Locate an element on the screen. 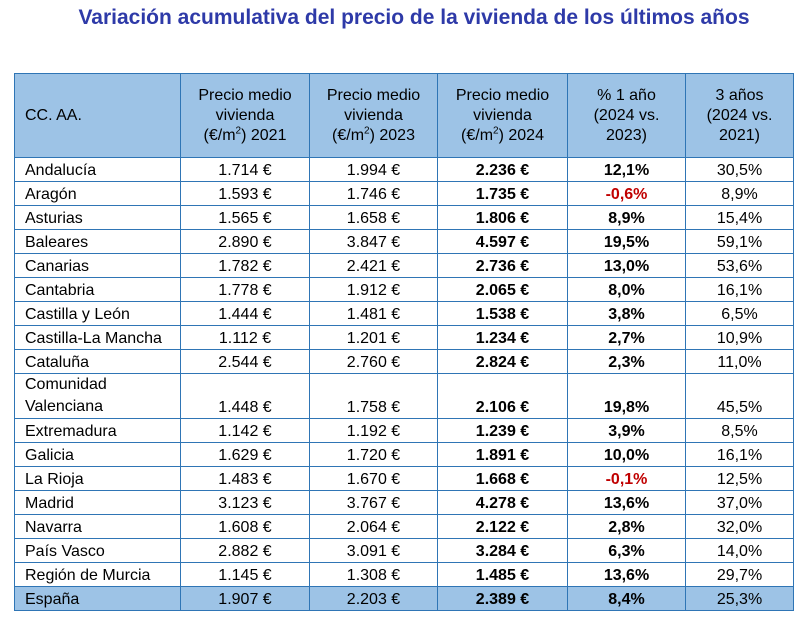 The image size is (806, 627). region-cell: La Rioja is located at coordinates (97, 478).